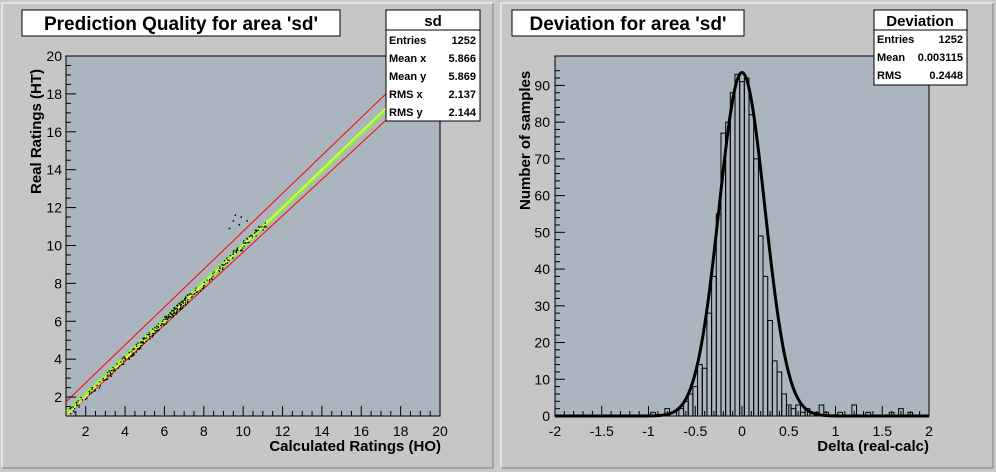 This screenshot has width=996, height=472. I want to click on histogram-stats-value: 0.2448, so click(946, 76).